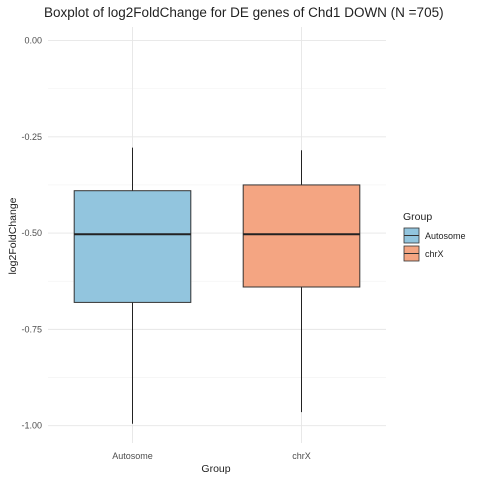 The width and height of the screenshot is (480, 480). Describe the element at coordinates (13, 235) in the screenshot. I see `y-axis-title: log2FoldChange` at that location.